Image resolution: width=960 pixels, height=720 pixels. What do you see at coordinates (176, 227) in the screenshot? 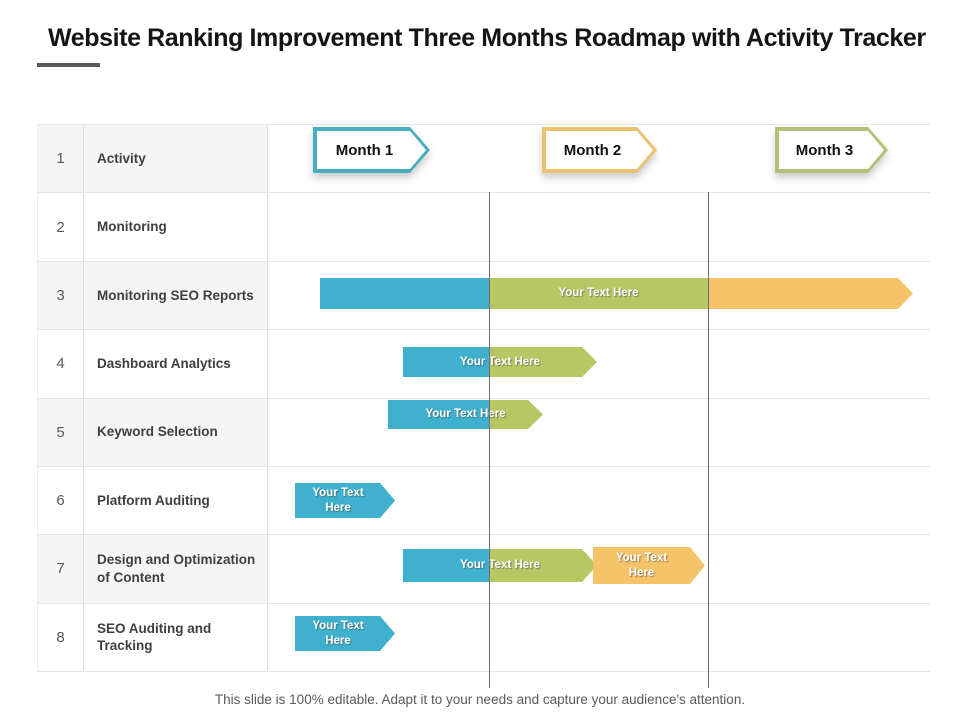
I see `activity-label: Monitoring` at bounding box center [176, 227].